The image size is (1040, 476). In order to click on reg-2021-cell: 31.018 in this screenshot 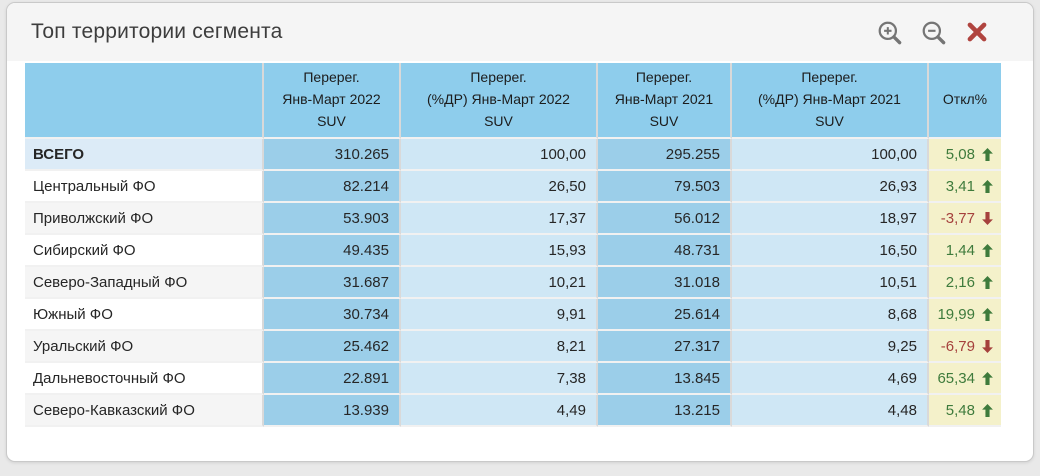, I will do `click(665, 283)`.